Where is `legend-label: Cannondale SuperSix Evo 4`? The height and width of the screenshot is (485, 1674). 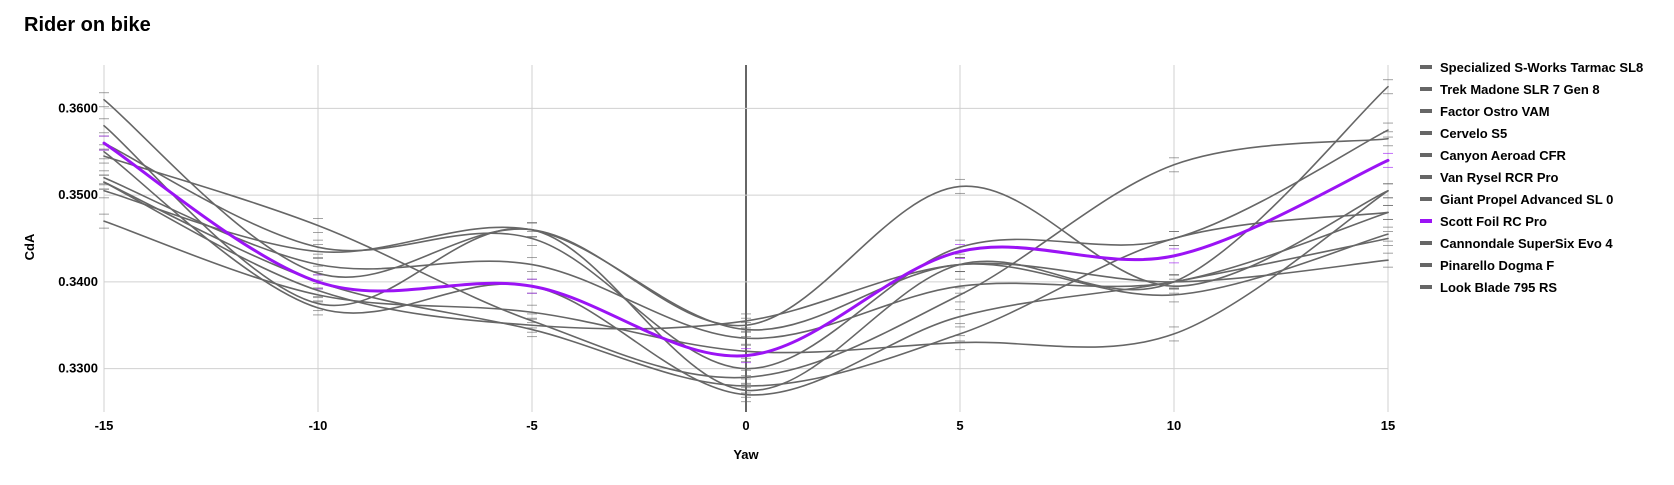 legend-label: Cannondale SuperSix Evo 4 is located at coordinates (1526, 243).